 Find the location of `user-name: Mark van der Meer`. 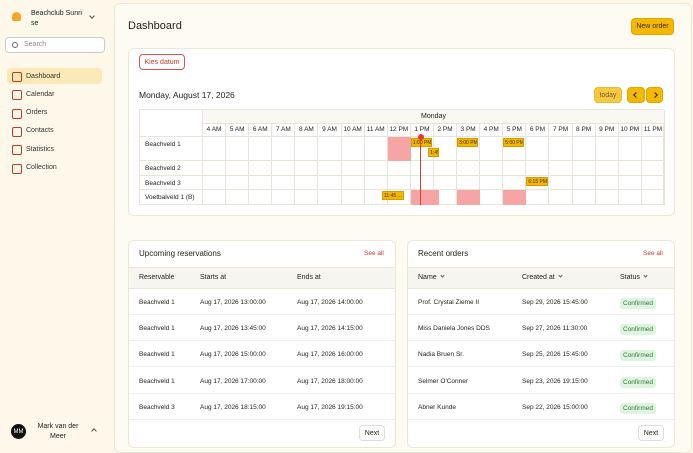

user-name: Mark van der Meer is located at coordinates (58, 431).